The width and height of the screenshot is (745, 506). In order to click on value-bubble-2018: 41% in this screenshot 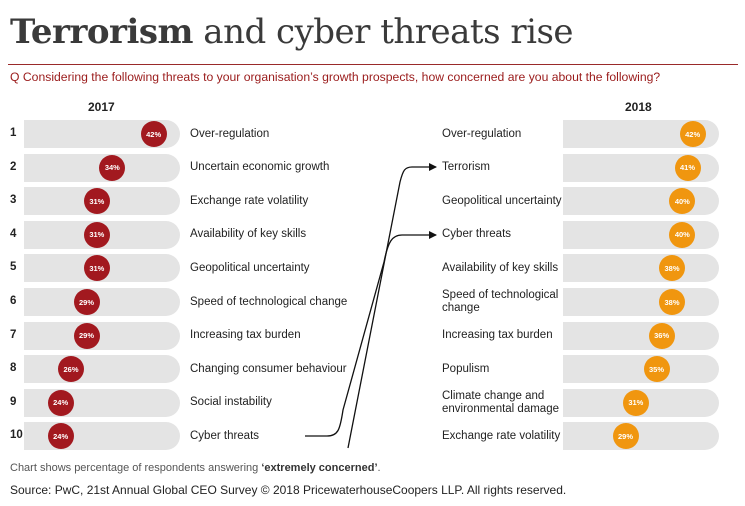, I will do `click(687, 167)`.